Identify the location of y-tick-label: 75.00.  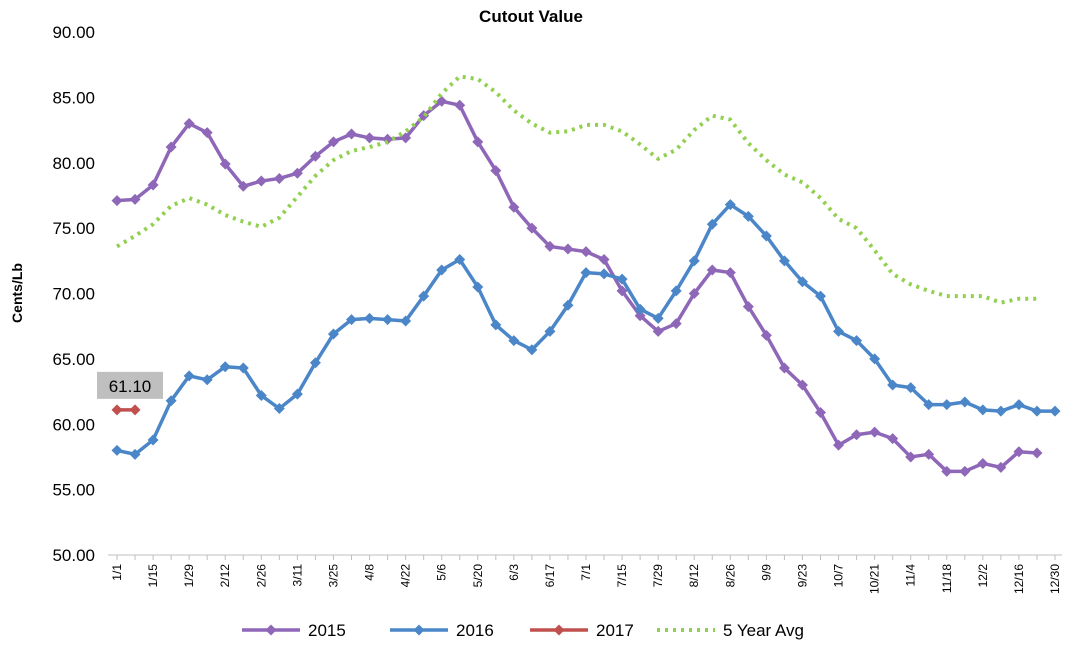
(73, 228).